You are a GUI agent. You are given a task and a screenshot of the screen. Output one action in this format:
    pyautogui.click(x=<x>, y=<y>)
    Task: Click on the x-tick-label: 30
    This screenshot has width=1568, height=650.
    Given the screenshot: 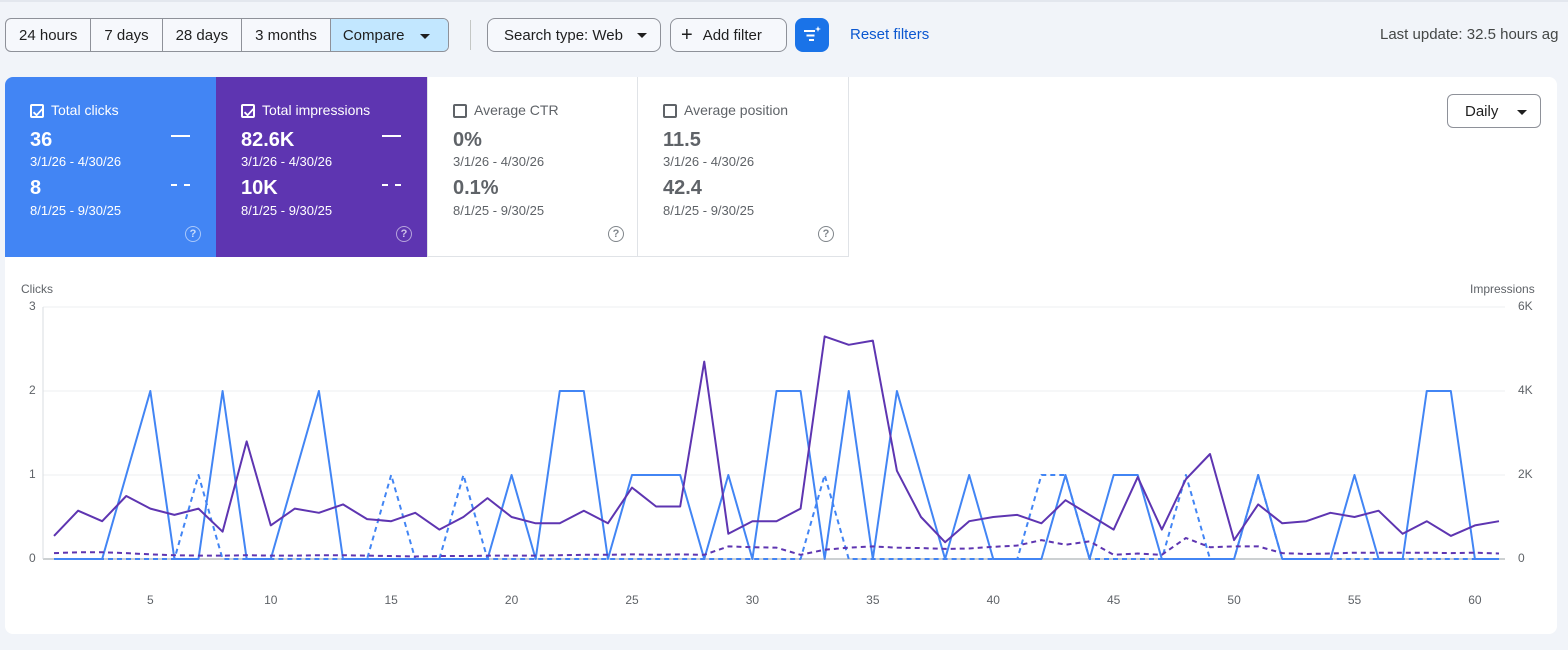 What is the action you would take?
    pyautogui.click(x=752, y=600)
    